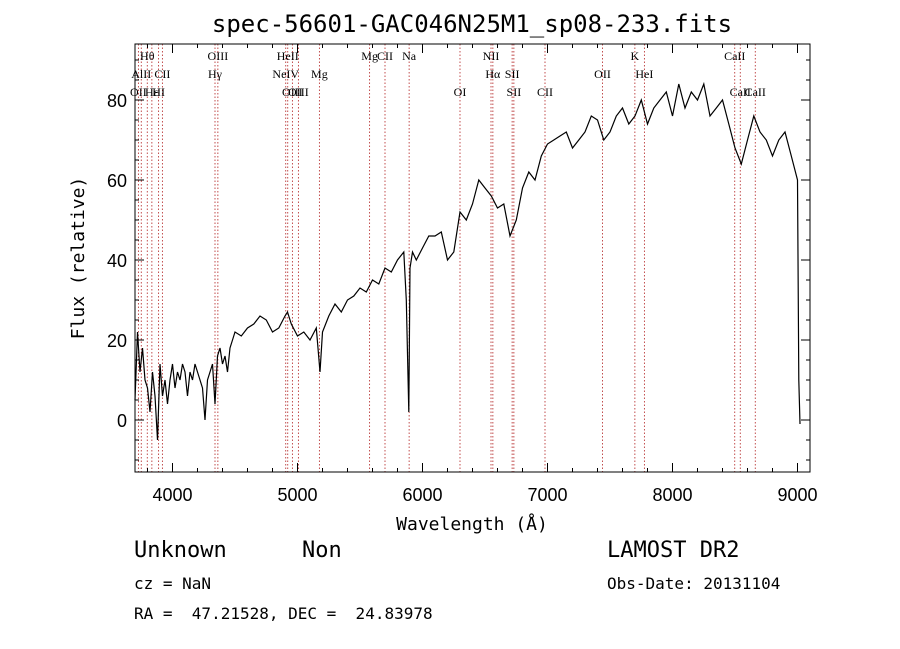 This screenshot has width=900, height=649. Describe the element at coordinates (673, 550) in the screenshot. I see `survey-name: LAMOST DR2` at that location.